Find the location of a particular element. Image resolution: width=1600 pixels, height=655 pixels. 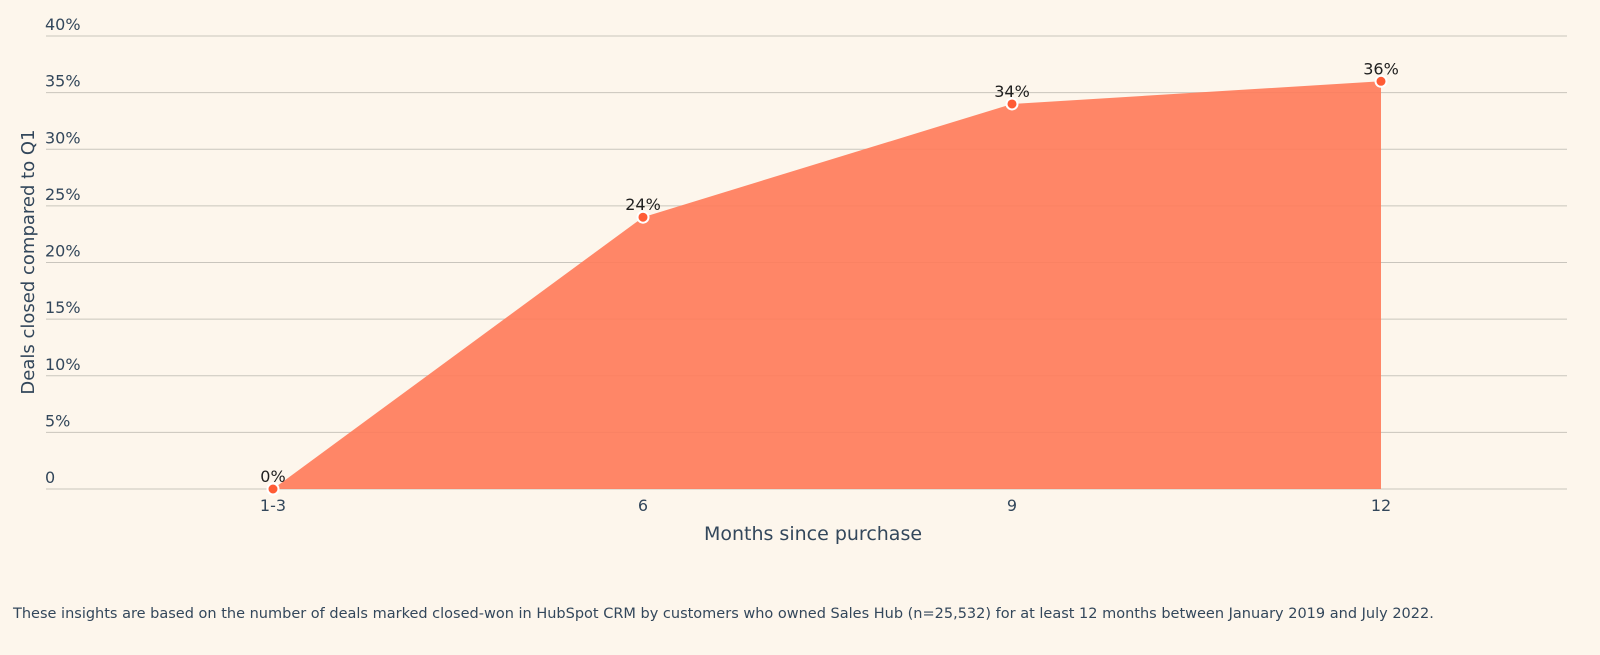

y-tick-label: 35% is located at coordinates (63, 81).